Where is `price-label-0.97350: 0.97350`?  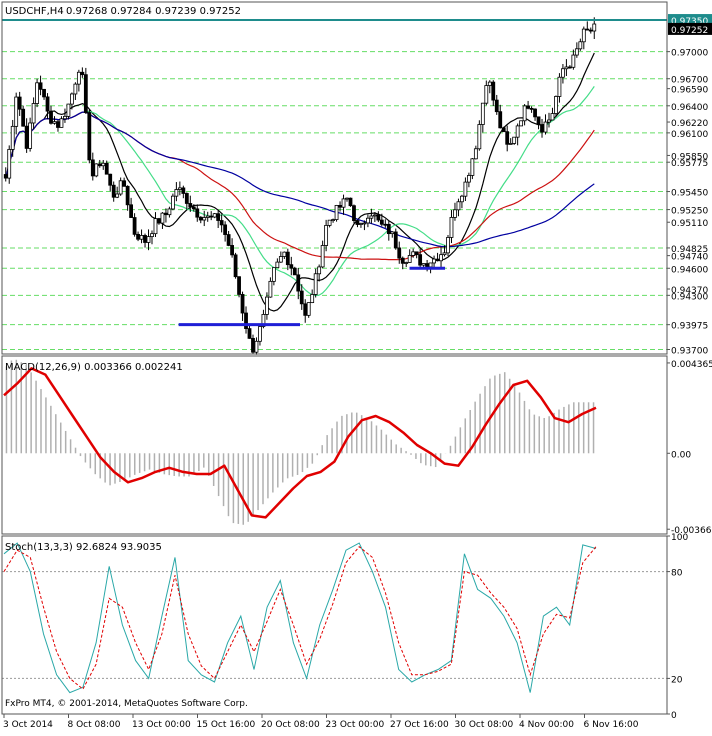
price-label-0.97350: 0.97350 is located at coordinates (689, 22).